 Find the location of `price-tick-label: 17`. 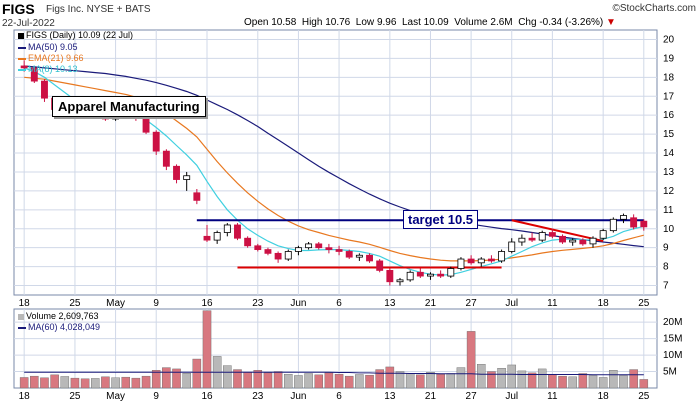

price-tick-label: 17 is located at coordinates (669, 96).